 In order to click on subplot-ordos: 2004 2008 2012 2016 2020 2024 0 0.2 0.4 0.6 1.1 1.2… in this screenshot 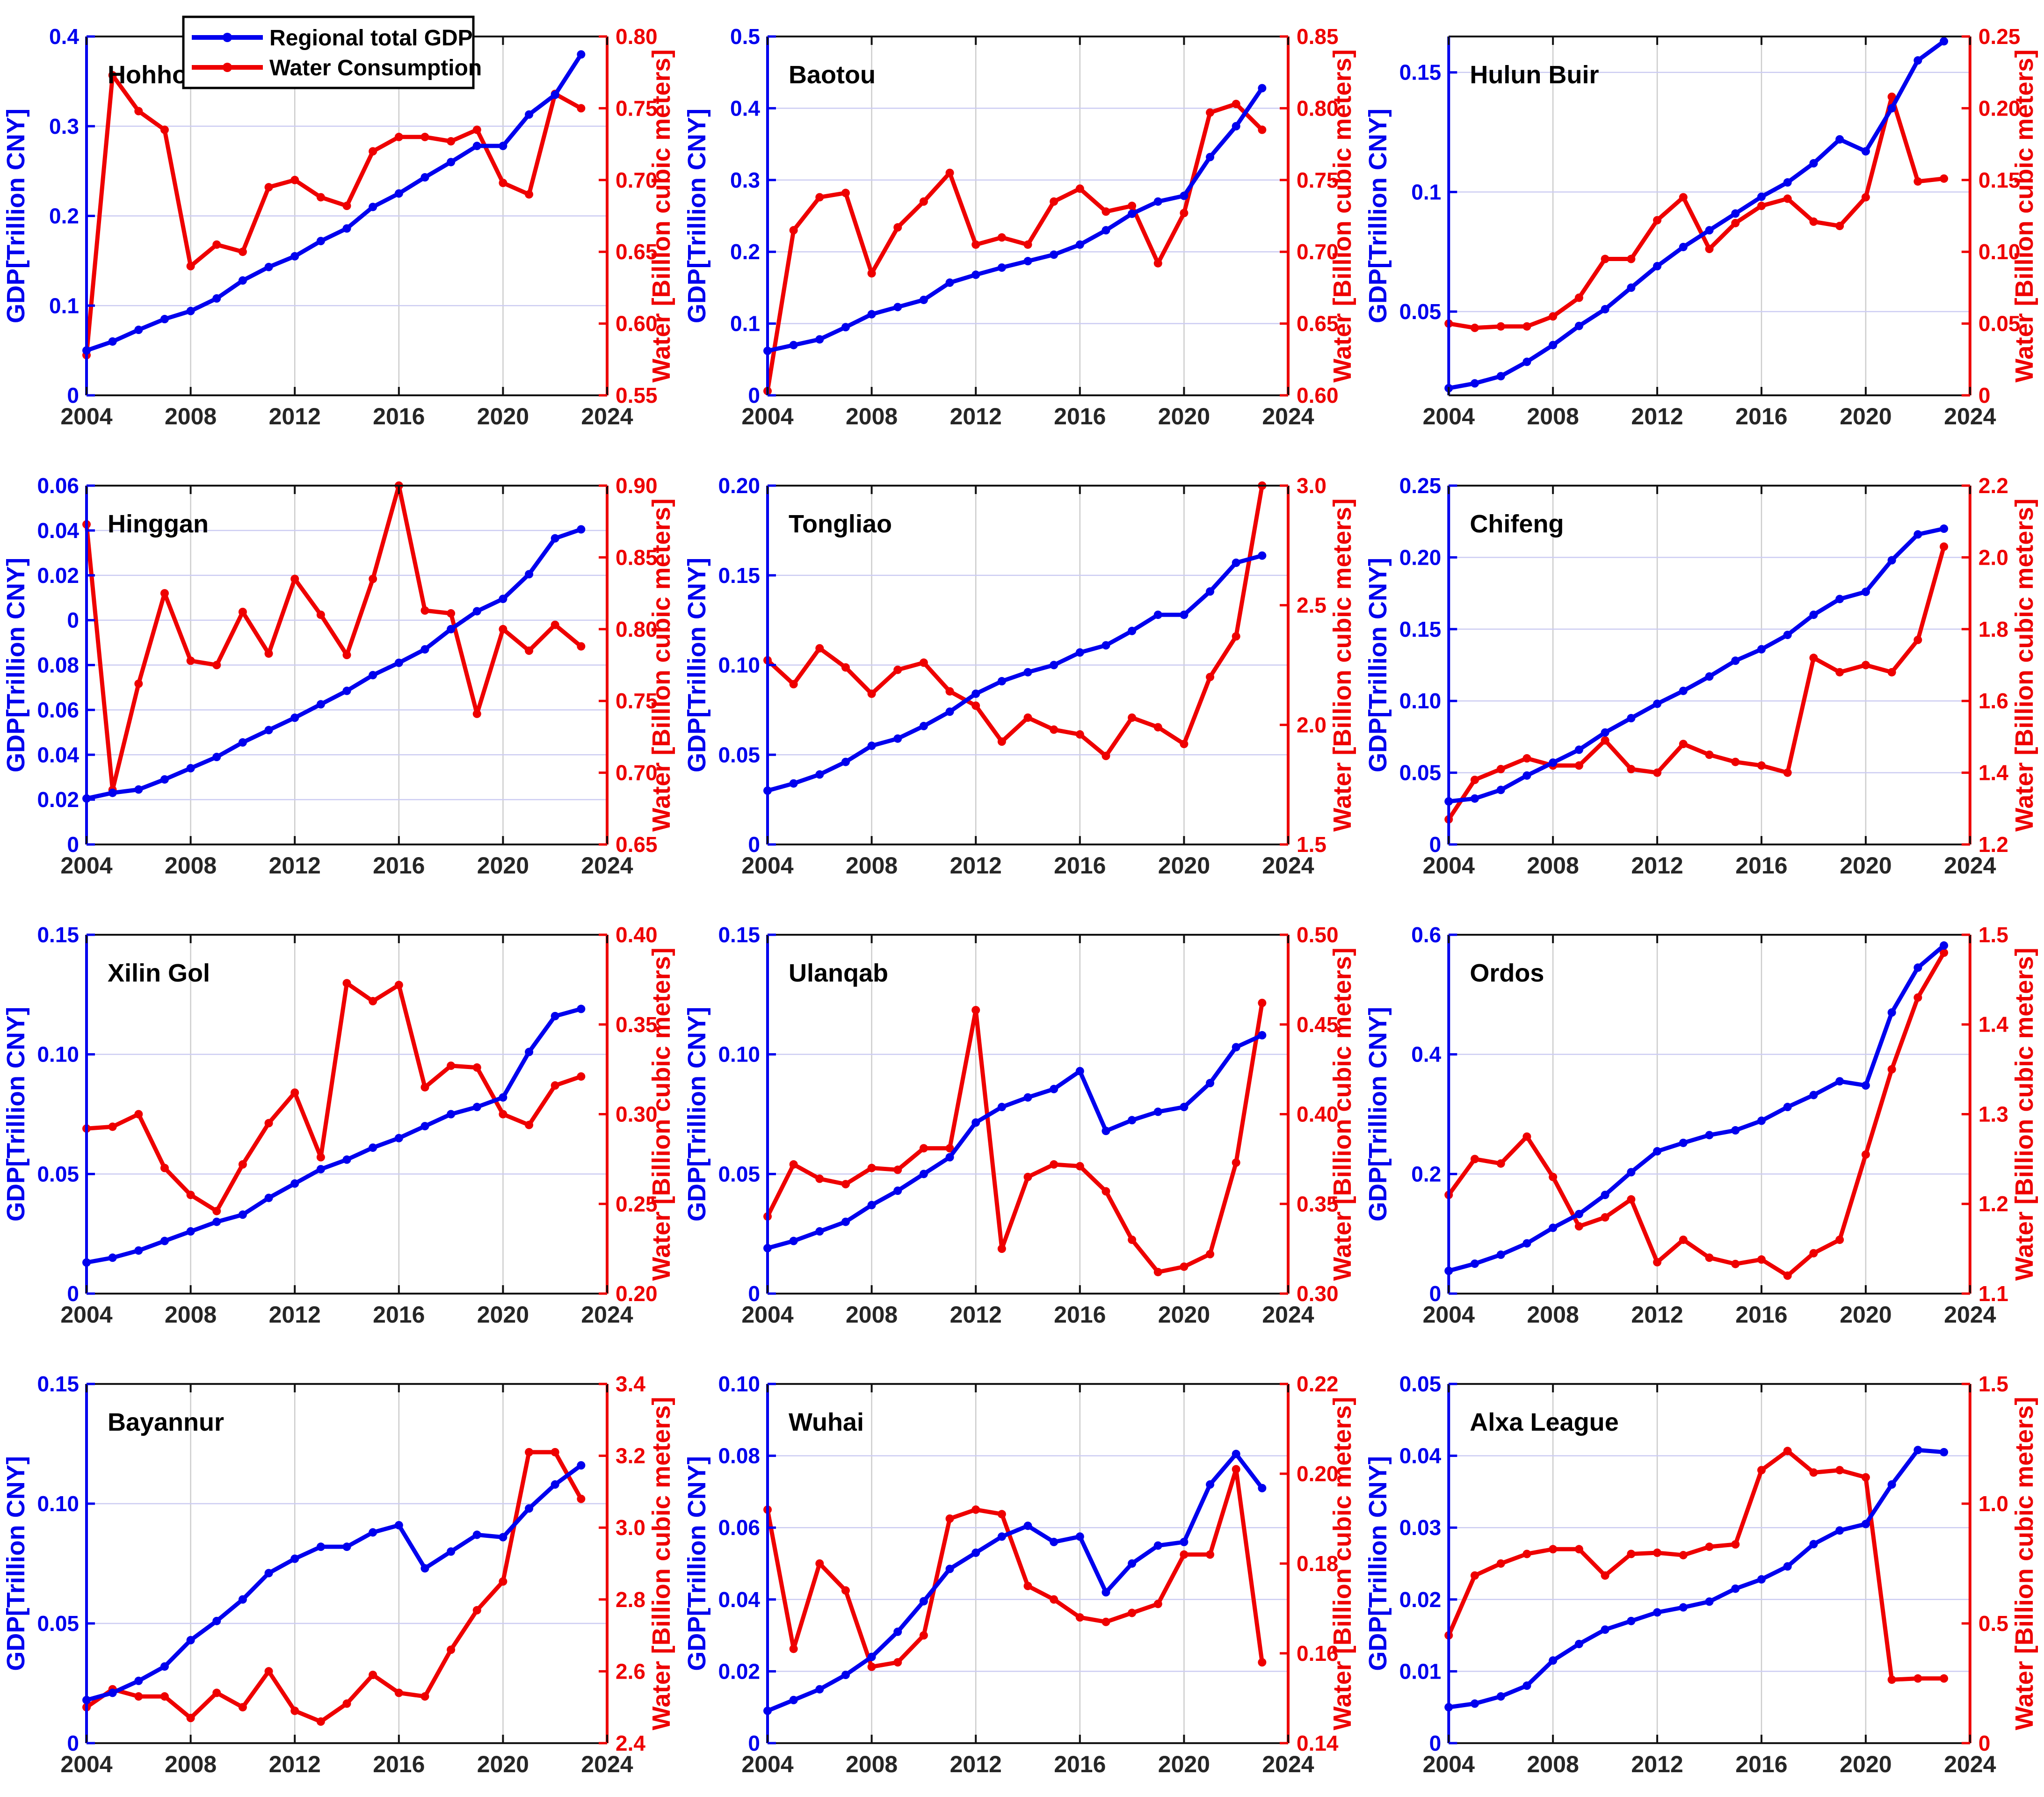, I will do `click(1703, 1123)`.